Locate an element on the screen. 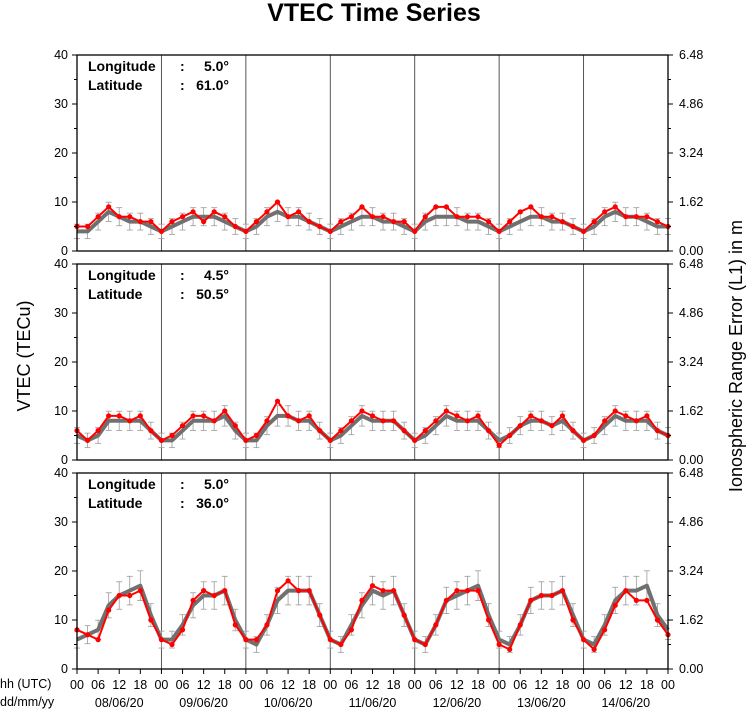  x-date-label: 08/06/20 is located at coordinates (119, 703).